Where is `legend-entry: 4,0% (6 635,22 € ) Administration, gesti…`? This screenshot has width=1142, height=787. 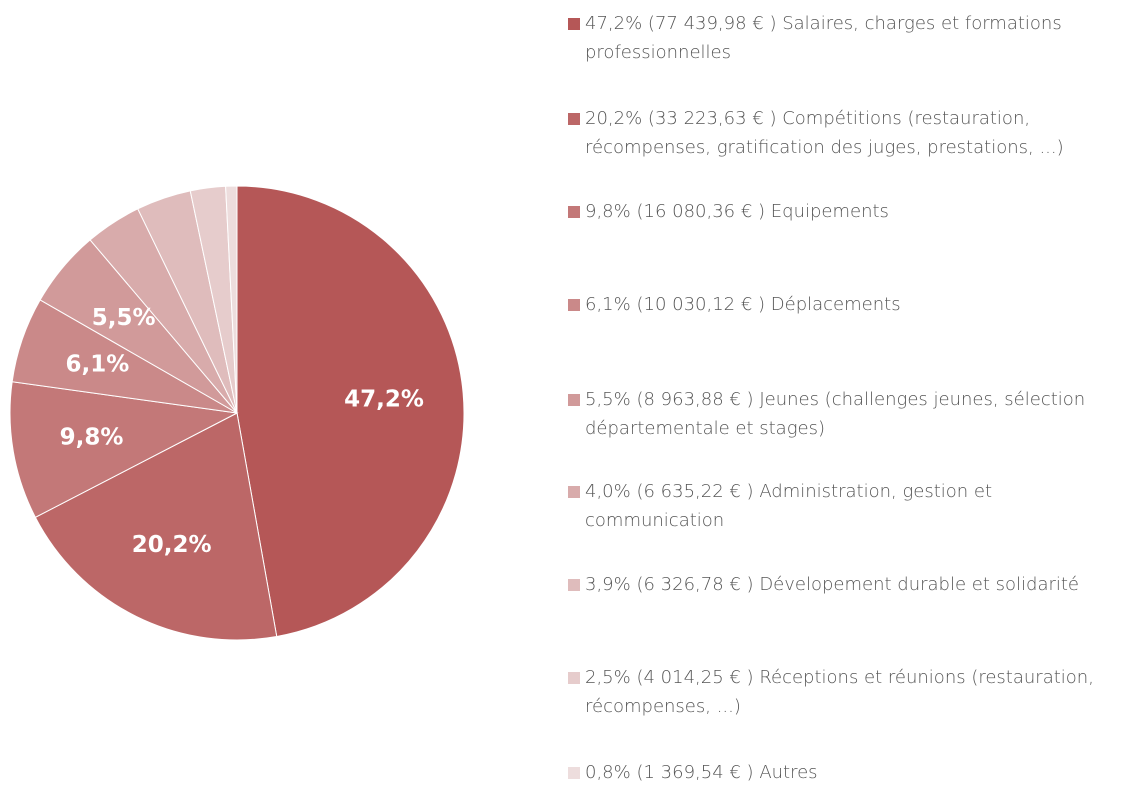
legend-entry: 4,0% (6 635,22 € ) Administration, gesti… is located at coordinates (850, 506).